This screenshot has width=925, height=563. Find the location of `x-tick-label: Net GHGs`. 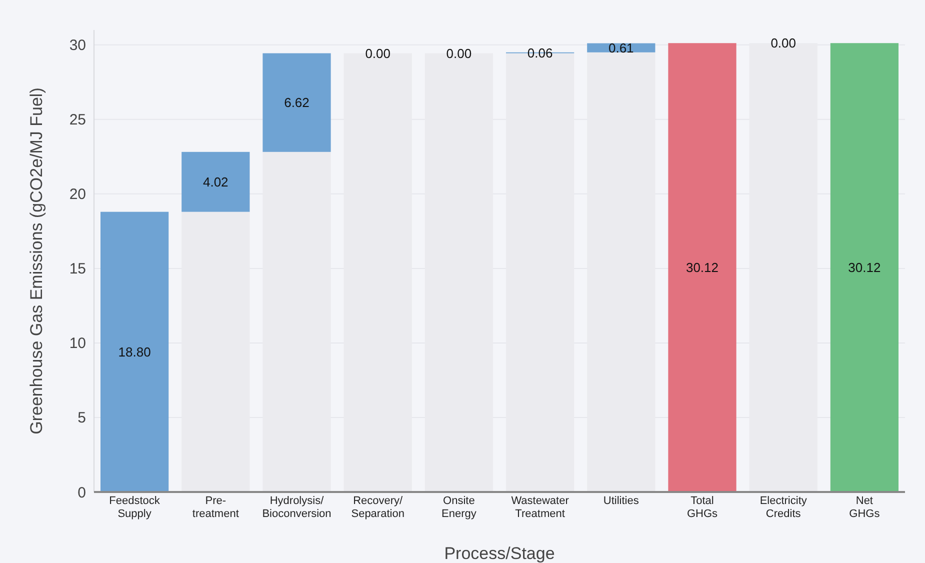

x-tick-label: Net GHGs is located at coordinates (864, 507).